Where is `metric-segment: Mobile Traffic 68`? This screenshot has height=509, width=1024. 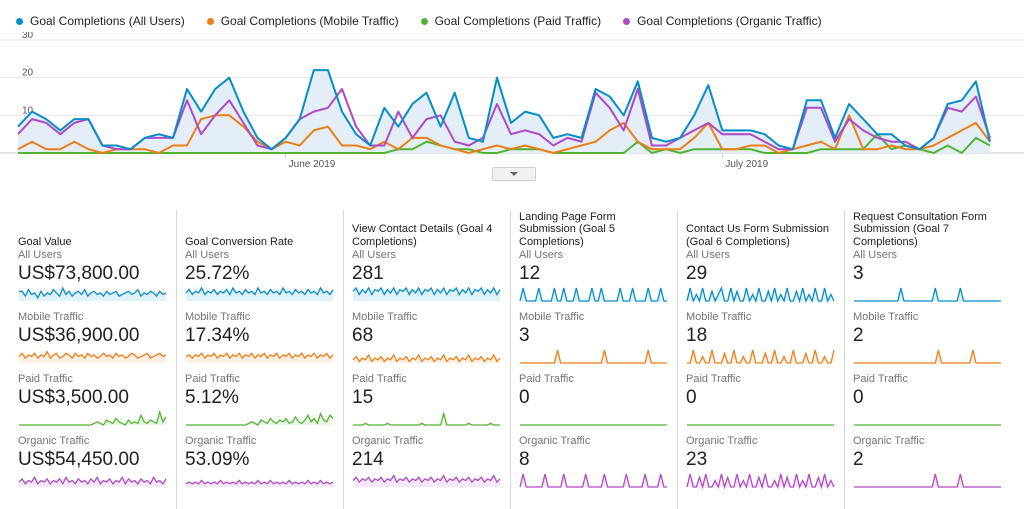 metric-segment: Mobile Traffic 68 is located at coordinates (431, 341).